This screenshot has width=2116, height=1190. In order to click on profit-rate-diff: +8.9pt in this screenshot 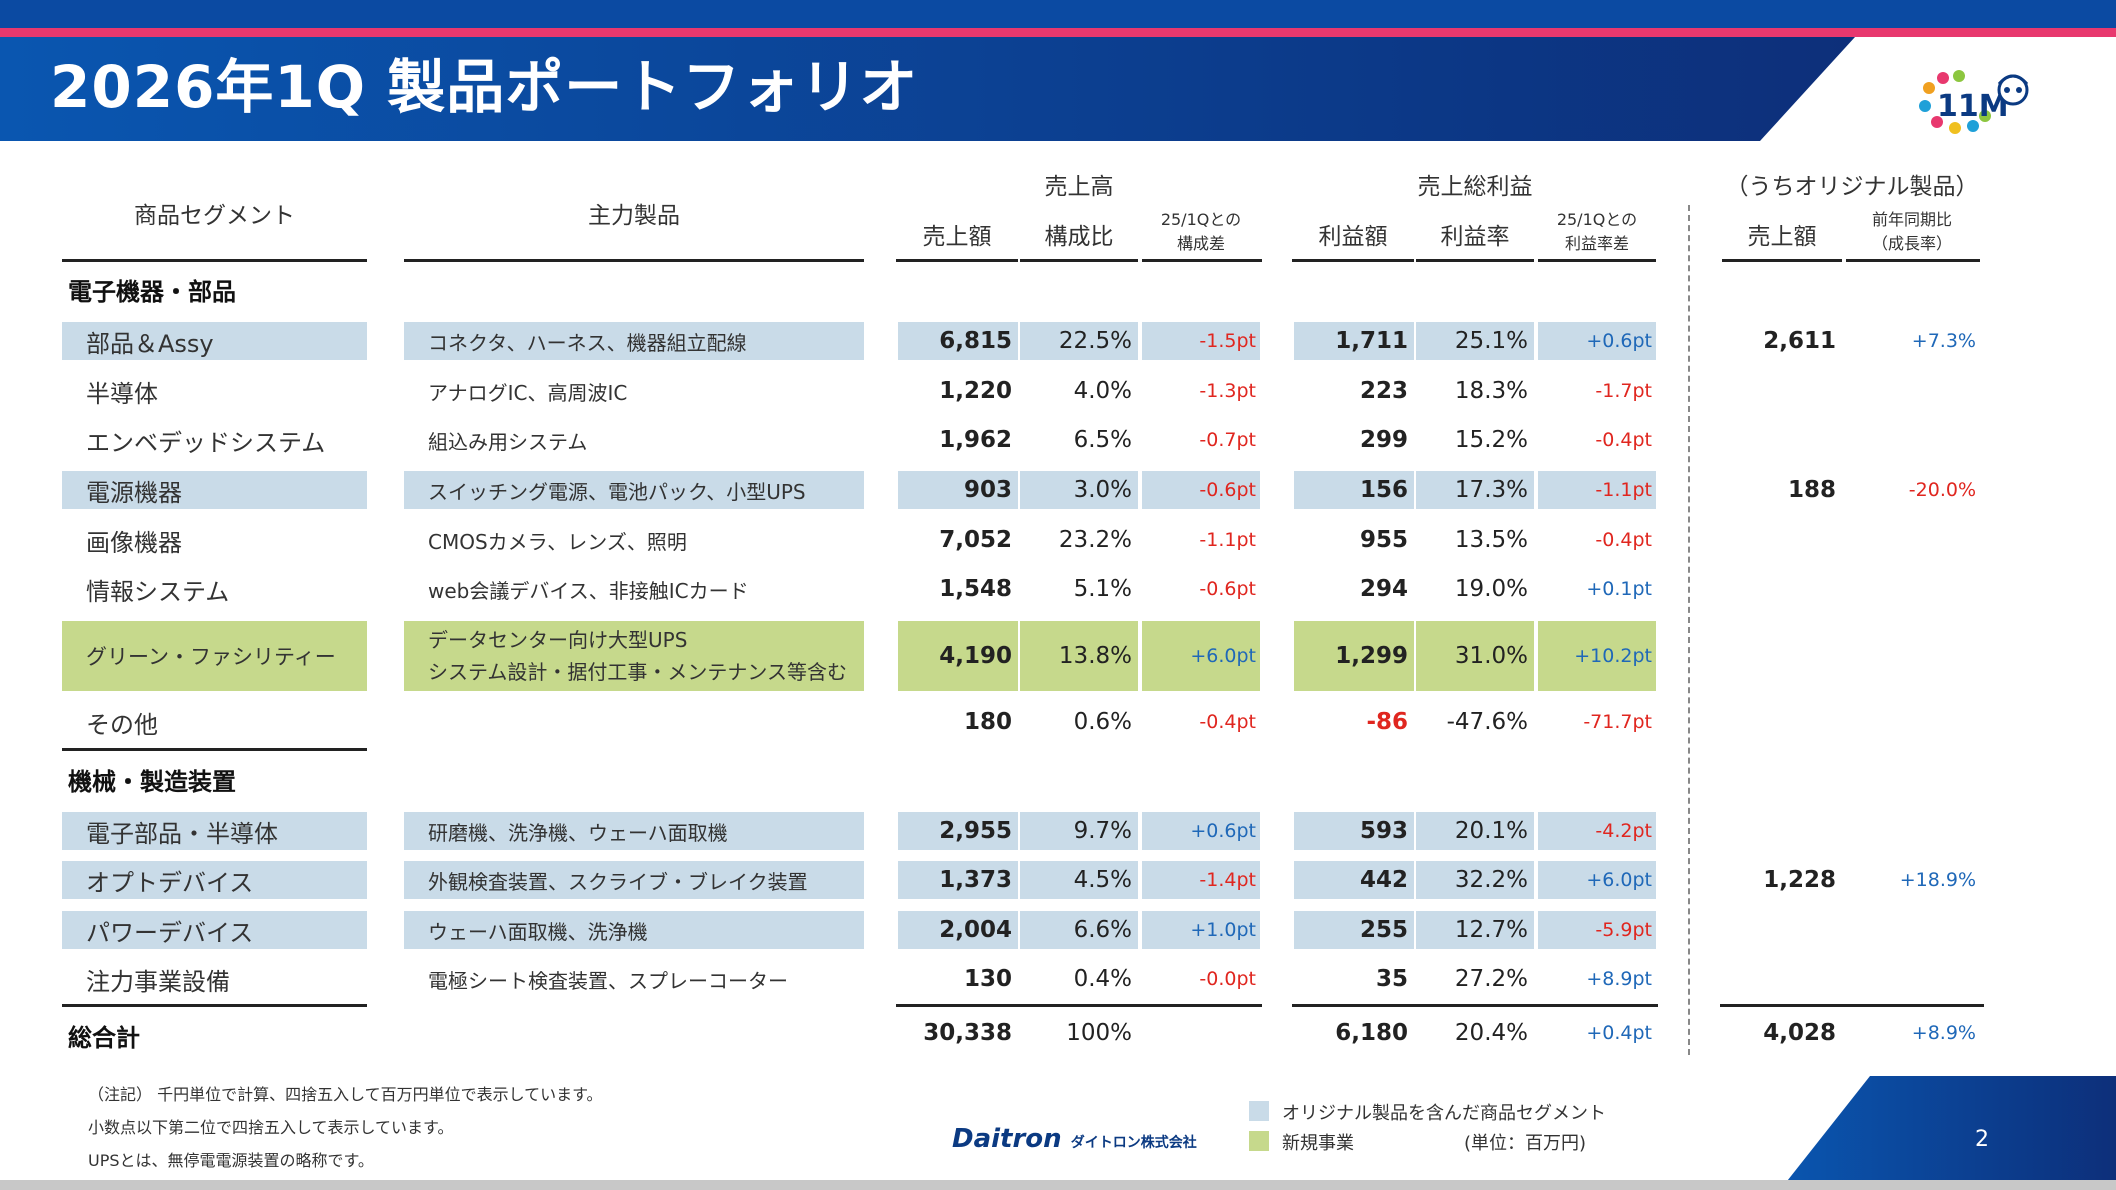, I will do `click(1619, 979)`.